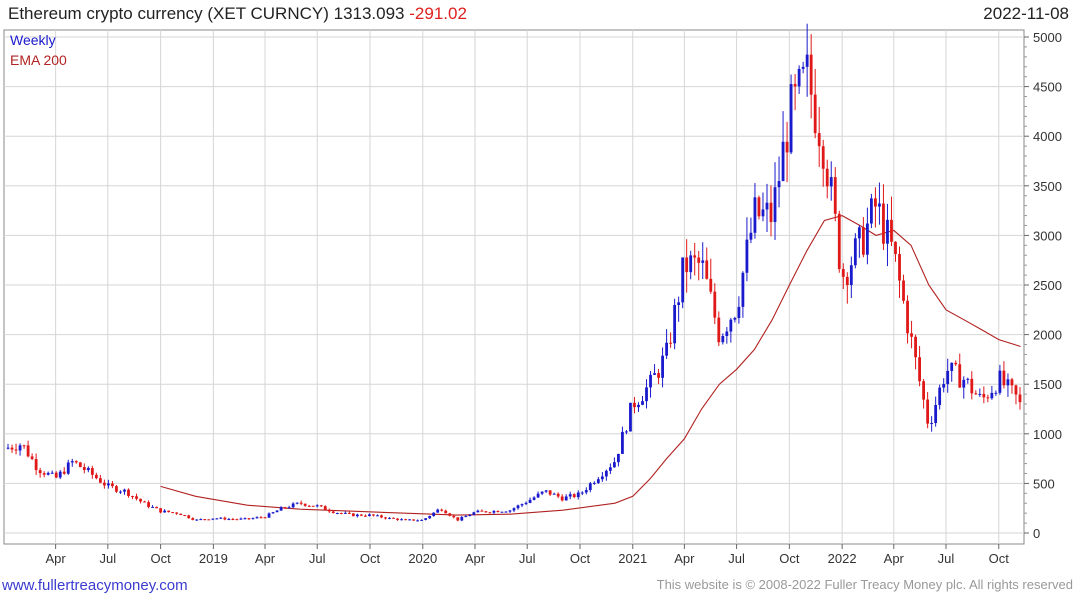 The width and height of the screenshot is (1075, 600). What do you see at coordinates (1047, 335) in the screenshot?
I see `y-tick-label: 2000` at bounding box center [1047, 335].